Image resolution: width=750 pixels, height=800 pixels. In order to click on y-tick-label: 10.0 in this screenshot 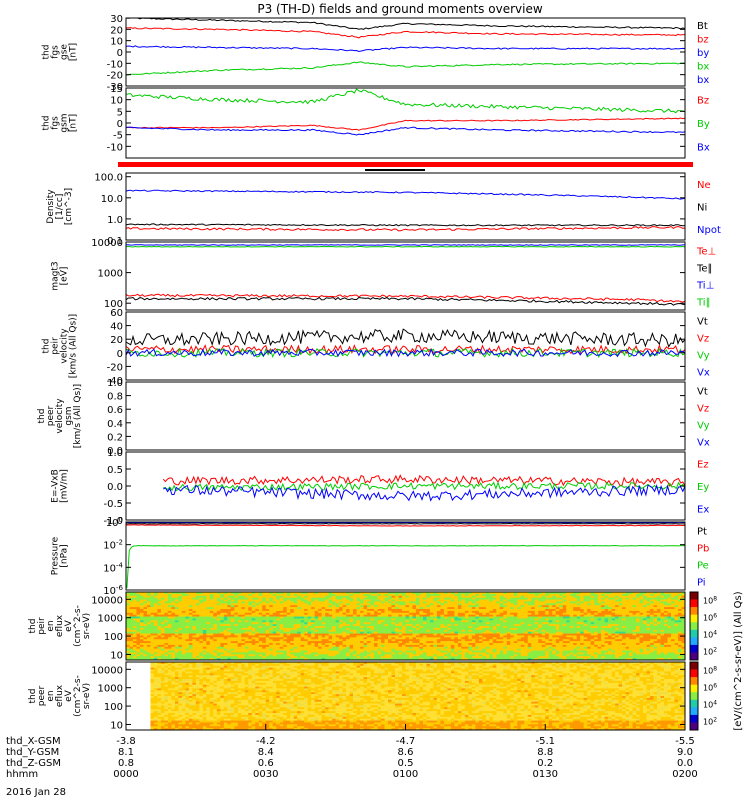, I will do `click(112, 199)`.